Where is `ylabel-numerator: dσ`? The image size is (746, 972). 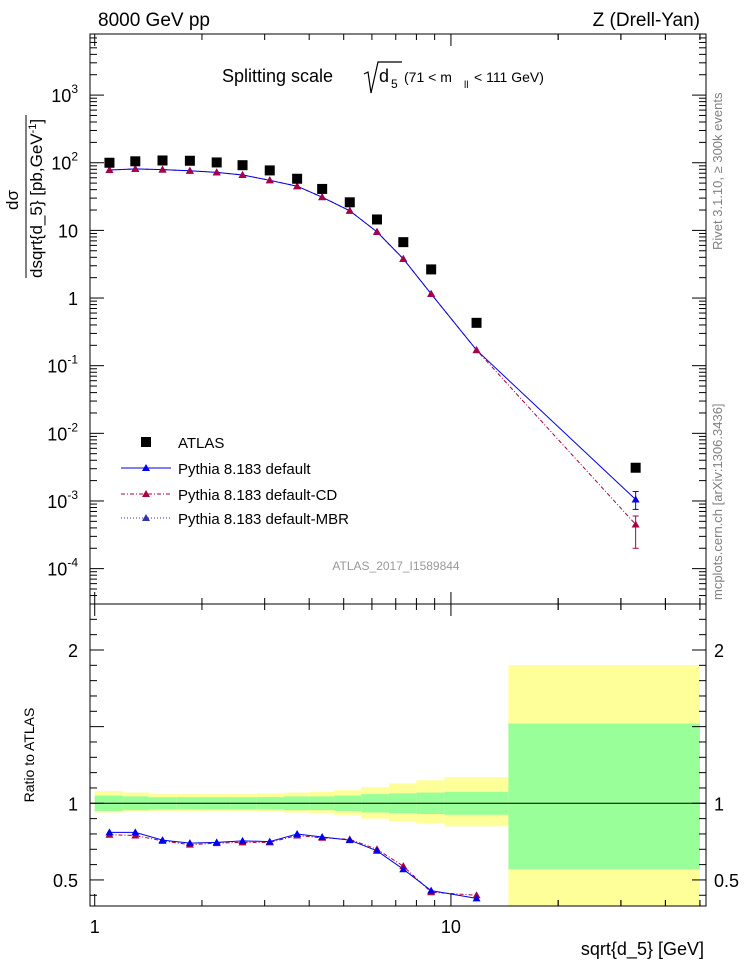 ylabel-numerator: dσ is located at coordinates (12, 200).